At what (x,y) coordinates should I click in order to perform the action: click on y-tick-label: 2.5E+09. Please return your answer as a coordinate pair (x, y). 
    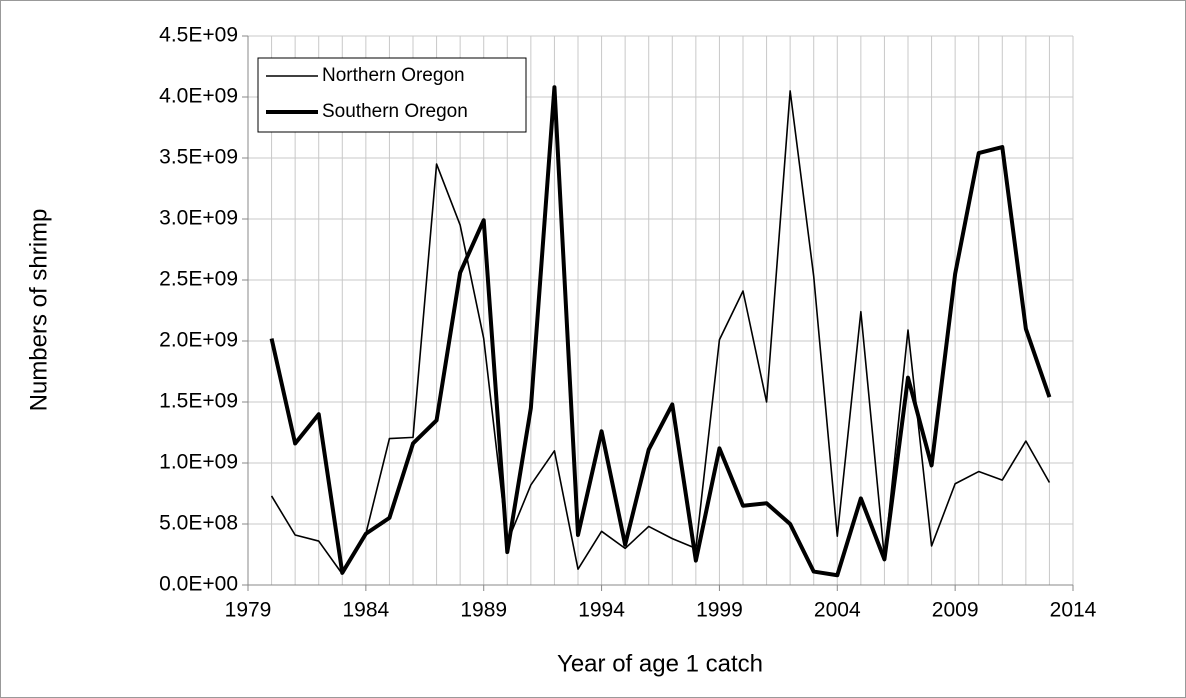
    Looking at the image, I should click on (198, 279).